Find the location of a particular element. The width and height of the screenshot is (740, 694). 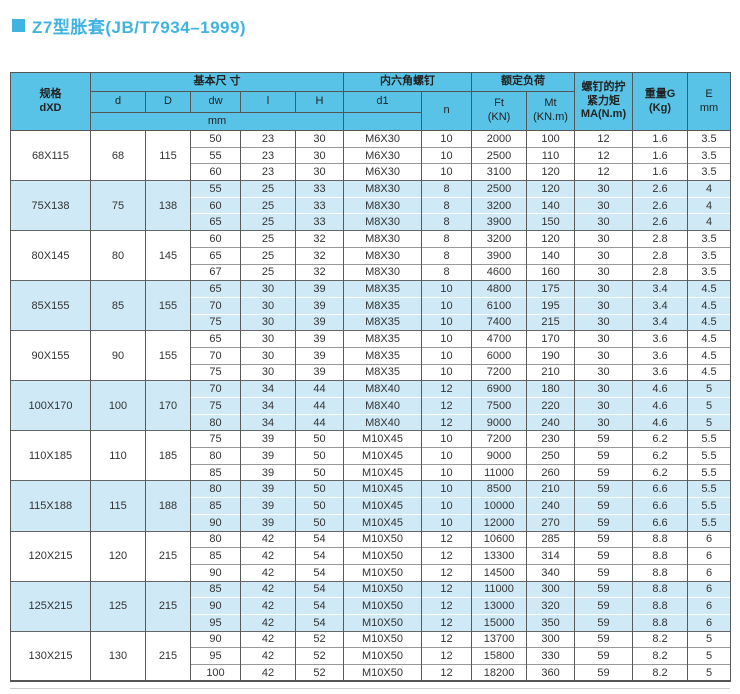

cell-spec: 90X155 is located at coordinates (50, 355).